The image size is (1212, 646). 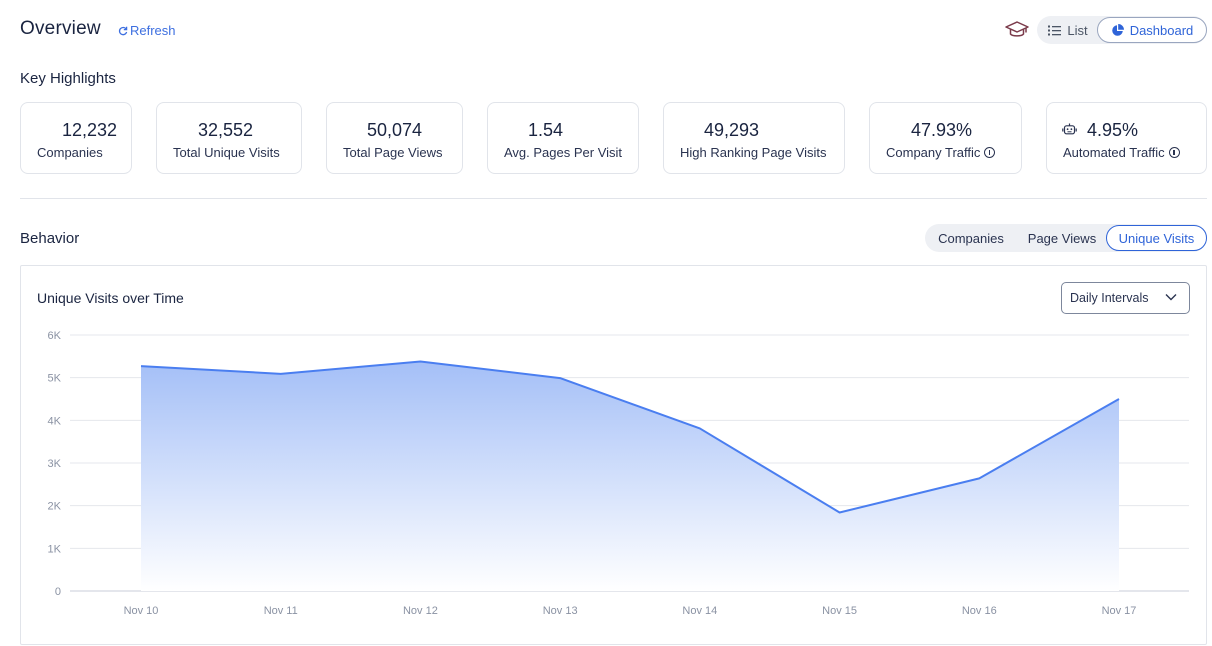 I want to click on pie-chart-icon, so click(x=1117, y=29).